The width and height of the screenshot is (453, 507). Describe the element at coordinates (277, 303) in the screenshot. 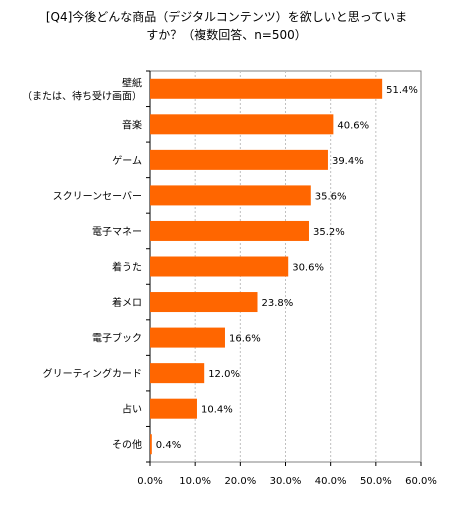

I see `value-label: 23.8%` at that location.